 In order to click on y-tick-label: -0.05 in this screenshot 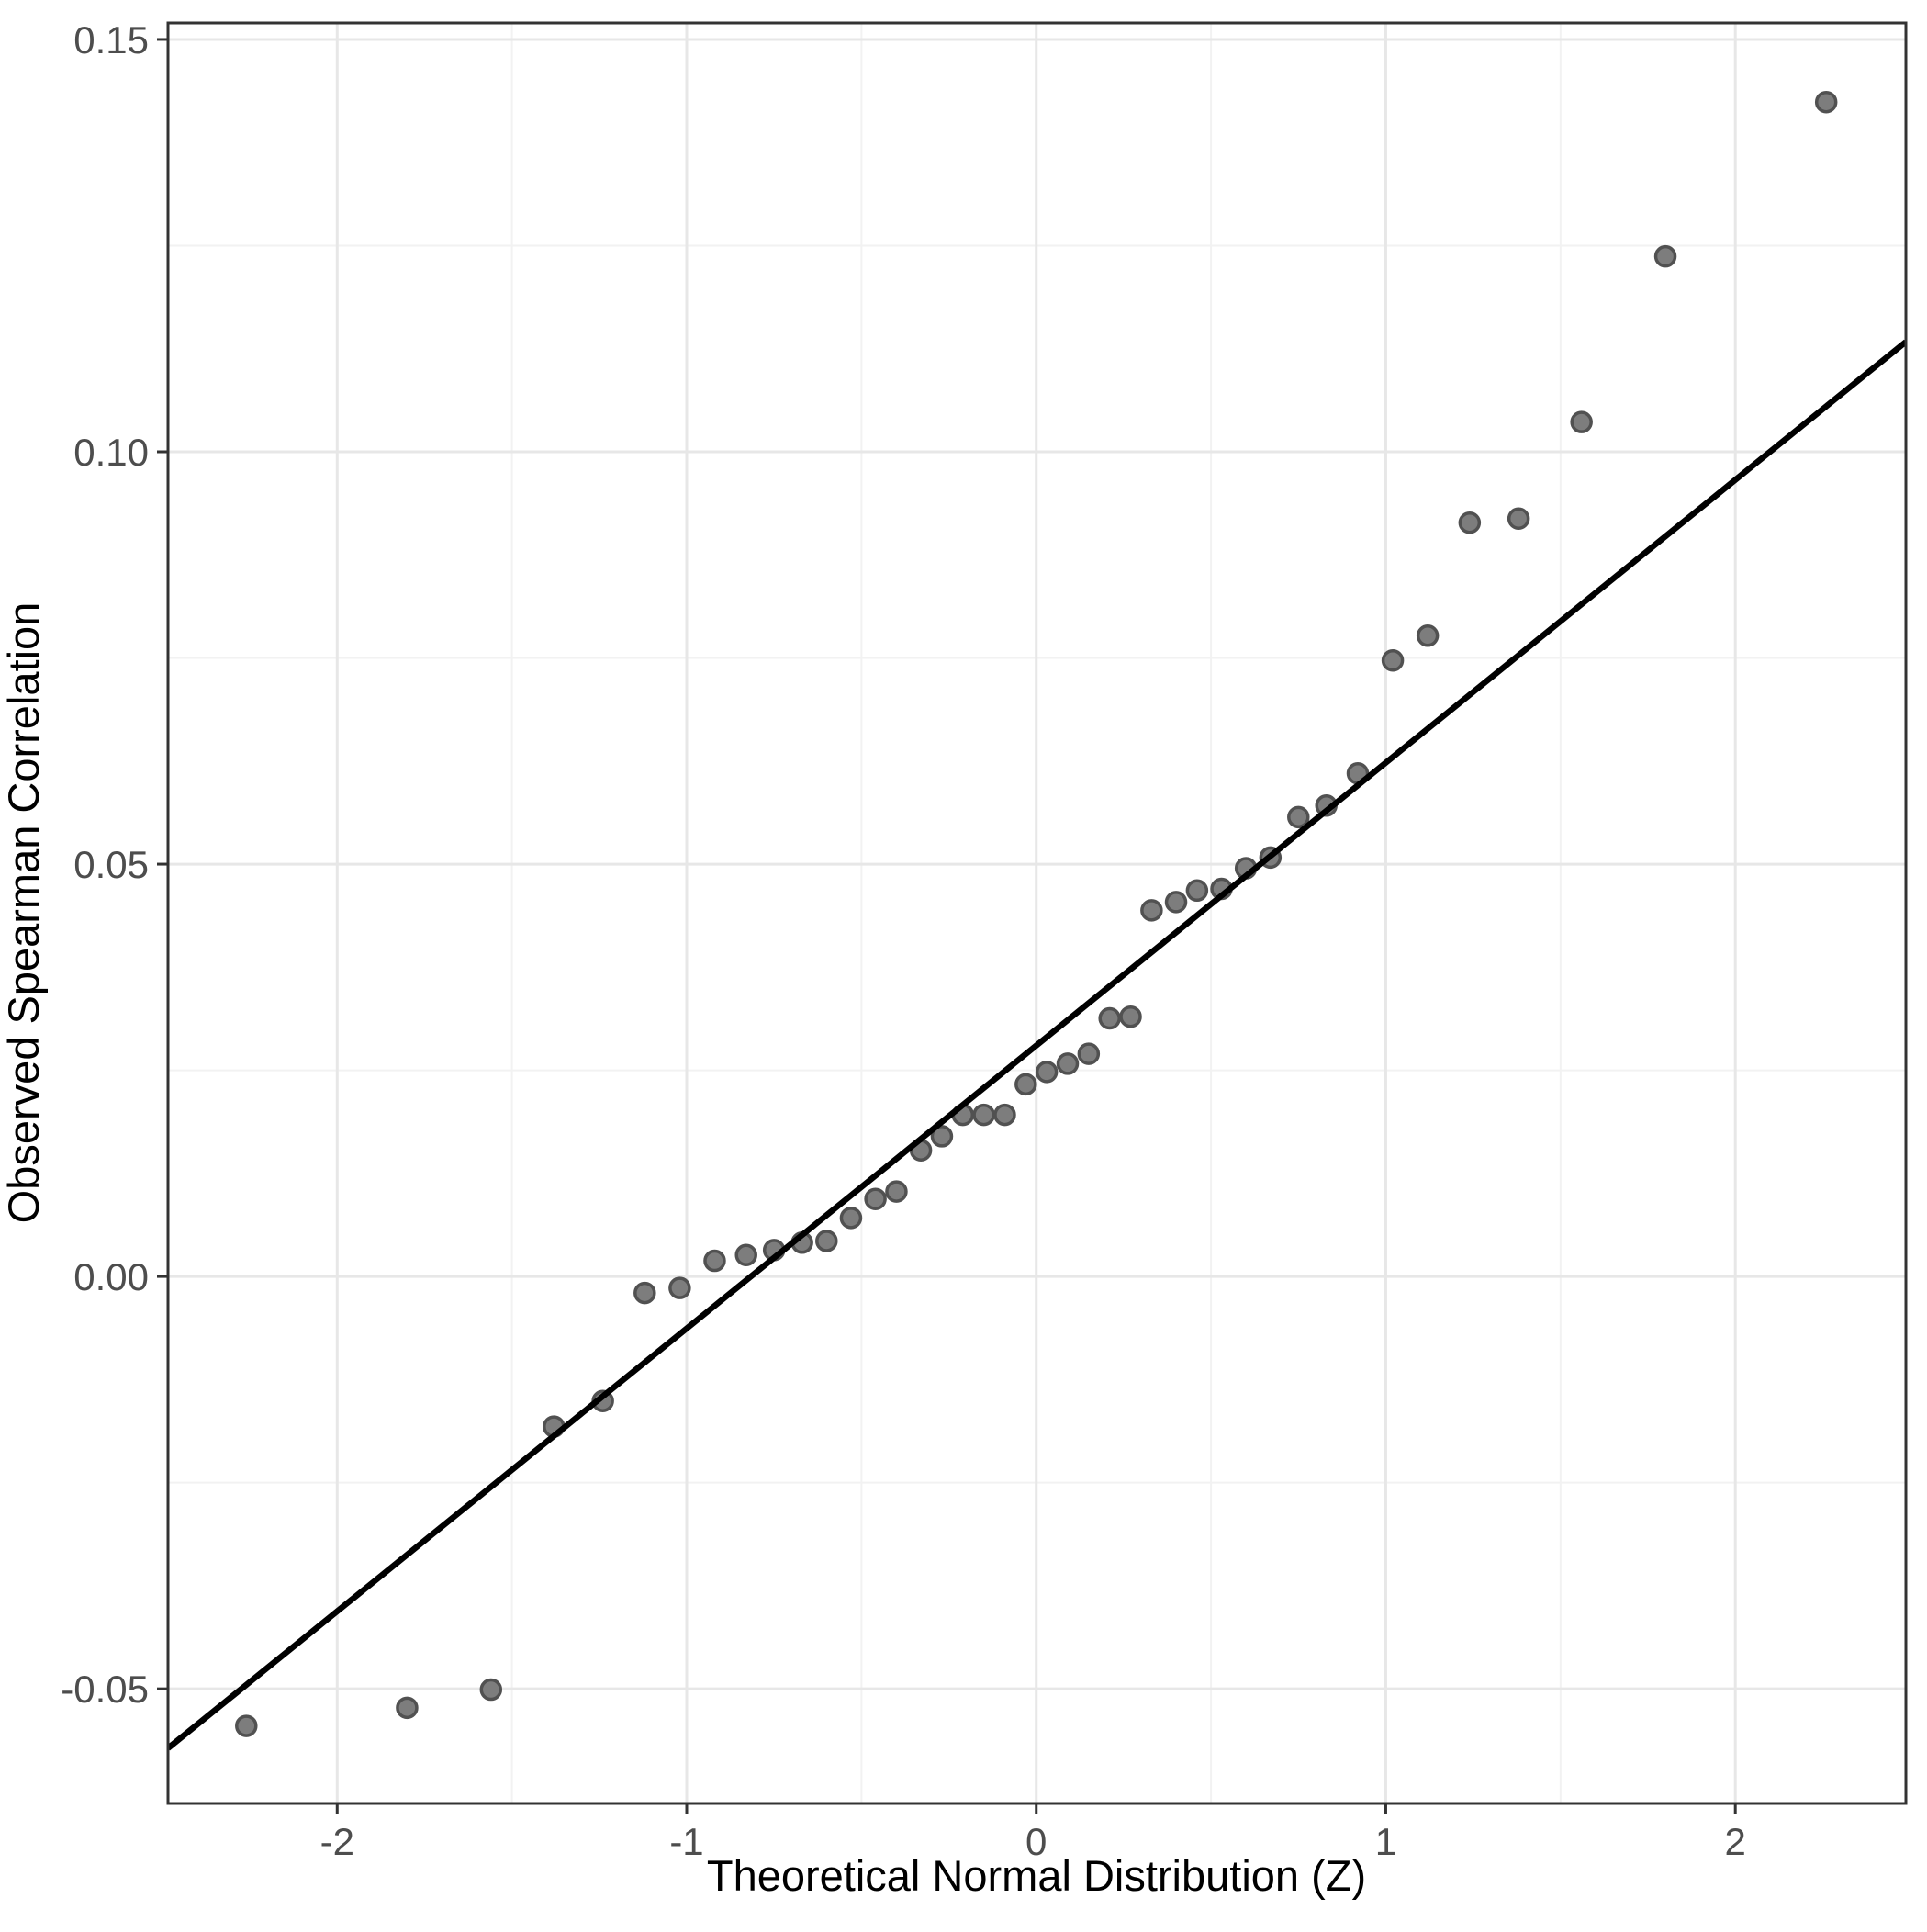, I will do `click(105, 1689)`.